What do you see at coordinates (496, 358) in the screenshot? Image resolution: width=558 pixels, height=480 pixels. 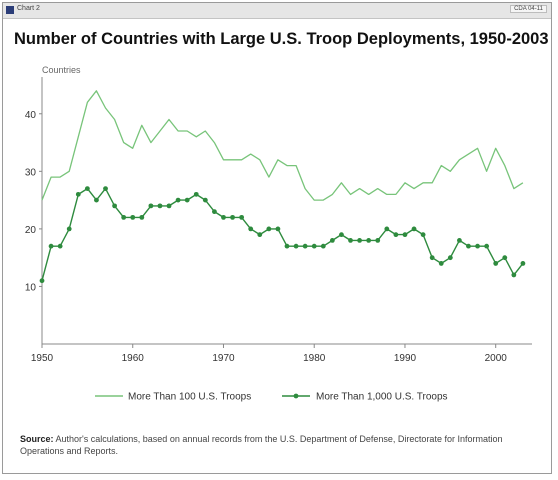 I see `x-tick-label: 2000` at bounding box center [496, 358].